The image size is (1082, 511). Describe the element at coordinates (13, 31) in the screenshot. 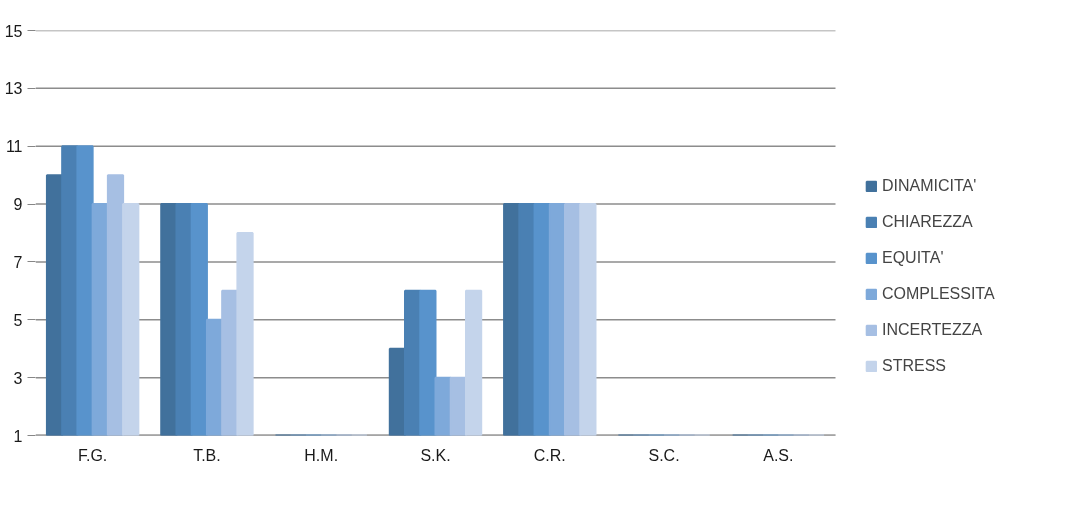

I see `y-tick-label: 15` at that location.